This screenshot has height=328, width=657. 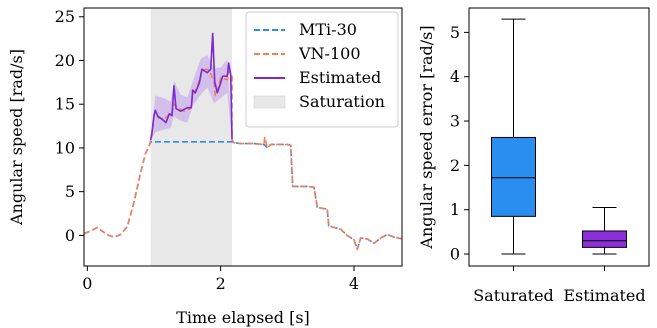 I want to click on saturation-region, so click(x=191, y=137).